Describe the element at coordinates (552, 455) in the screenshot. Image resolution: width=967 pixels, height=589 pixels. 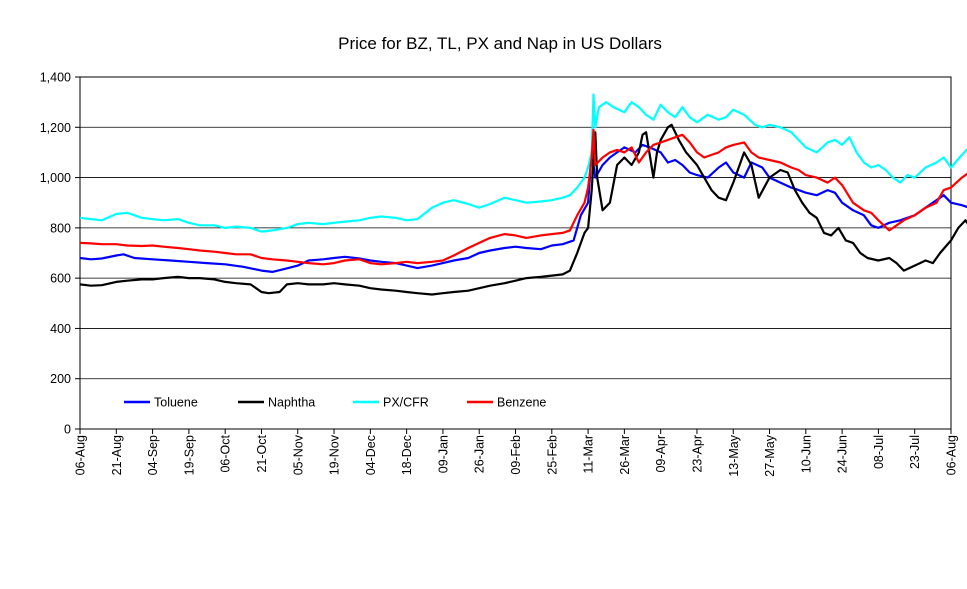
I see `x-tick-label: 25-Feb` at that location.